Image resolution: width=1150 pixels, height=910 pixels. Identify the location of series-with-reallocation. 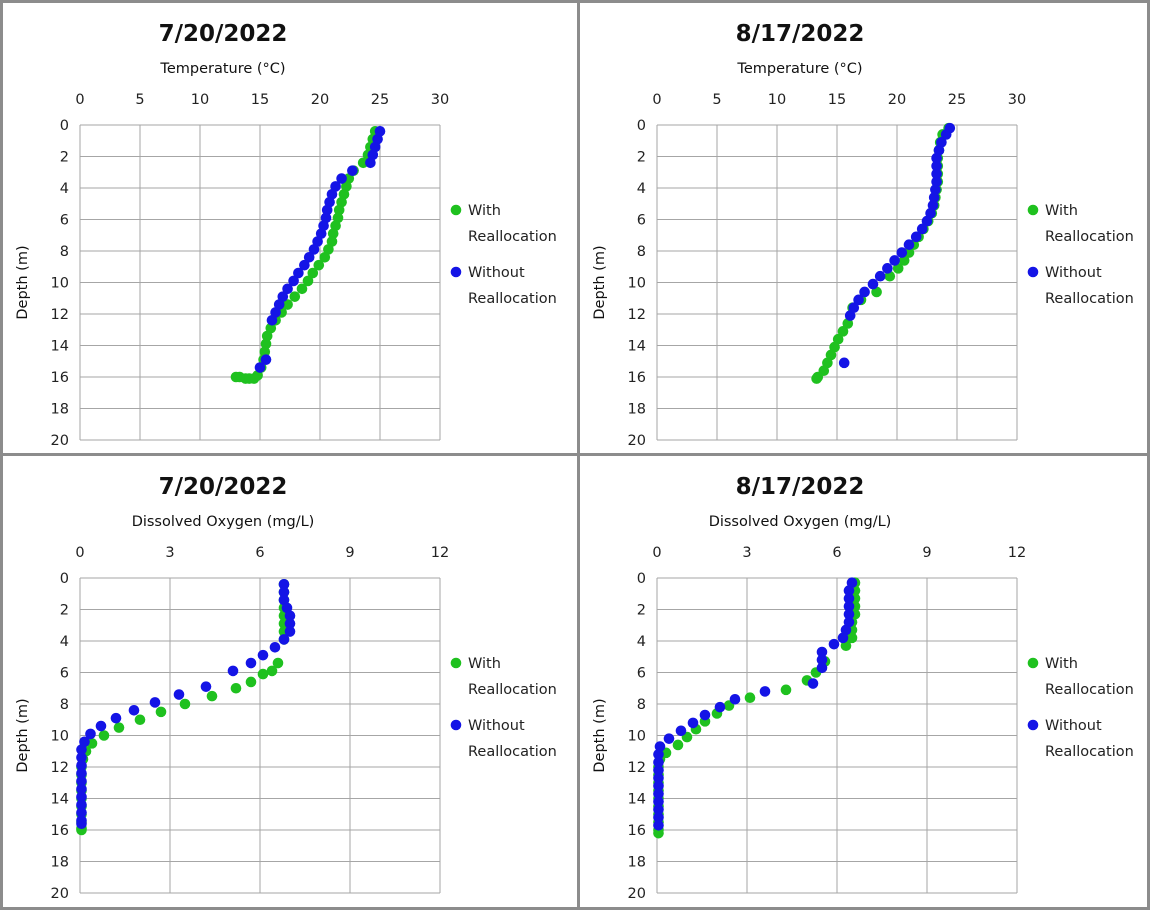
(757, 708).